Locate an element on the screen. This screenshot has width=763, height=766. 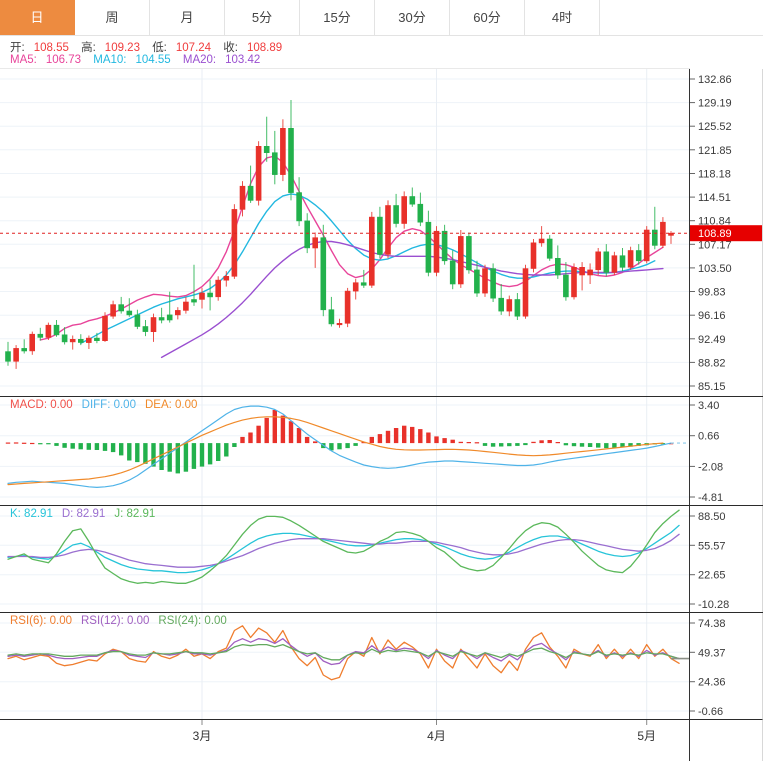
svg-text: 92.49 is located at coordinates (712, 340).